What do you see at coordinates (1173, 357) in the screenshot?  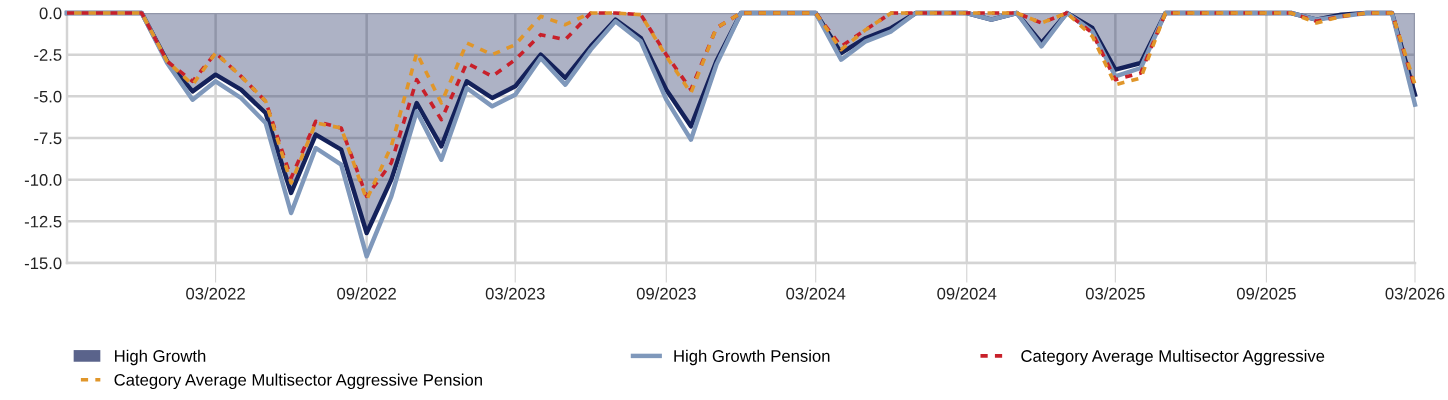 I see `legend-label: Category Average Multisector Aggressive` at bounding box center [1173, 357].